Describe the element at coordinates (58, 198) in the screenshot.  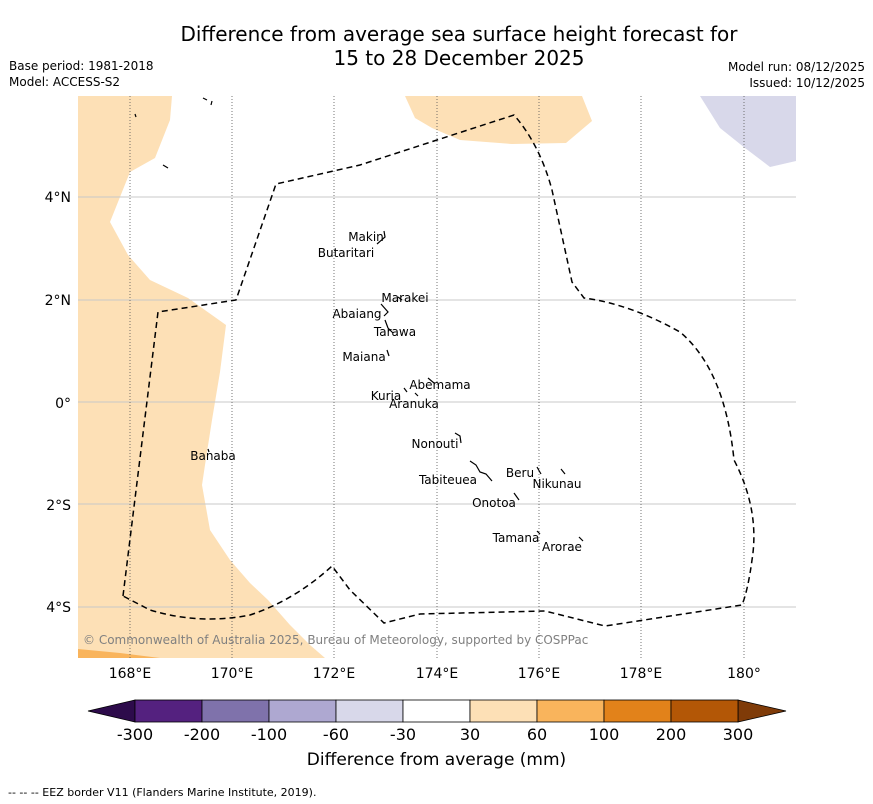
I see `lat-label-4n: 4°N` at that location.